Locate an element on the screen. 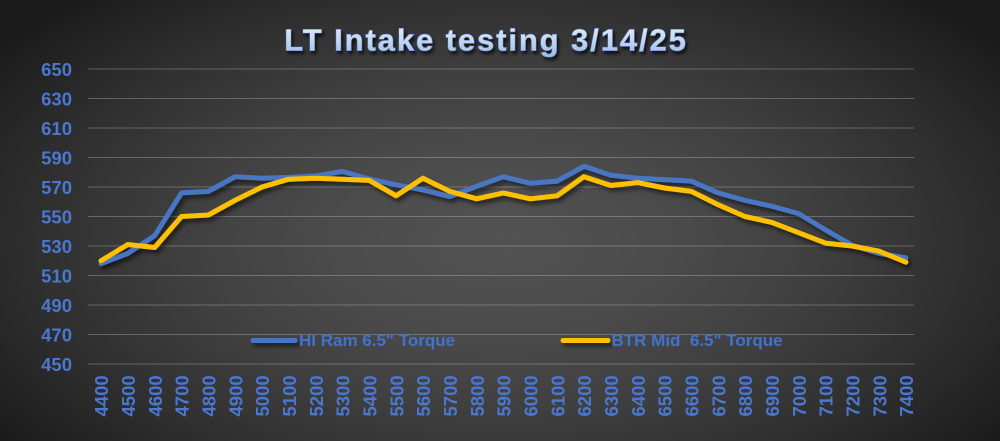  svg-text: 4800 is located at coordinates (209, 395).